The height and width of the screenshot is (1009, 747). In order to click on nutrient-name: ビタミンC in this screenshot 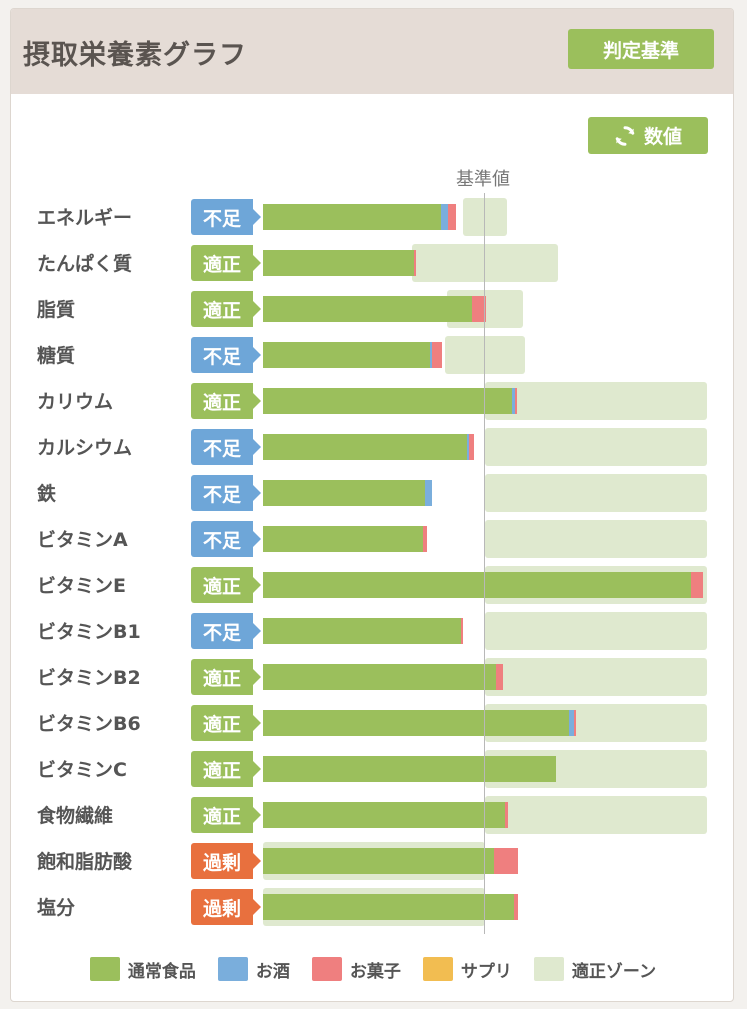, I will do `click(82, 770)`.